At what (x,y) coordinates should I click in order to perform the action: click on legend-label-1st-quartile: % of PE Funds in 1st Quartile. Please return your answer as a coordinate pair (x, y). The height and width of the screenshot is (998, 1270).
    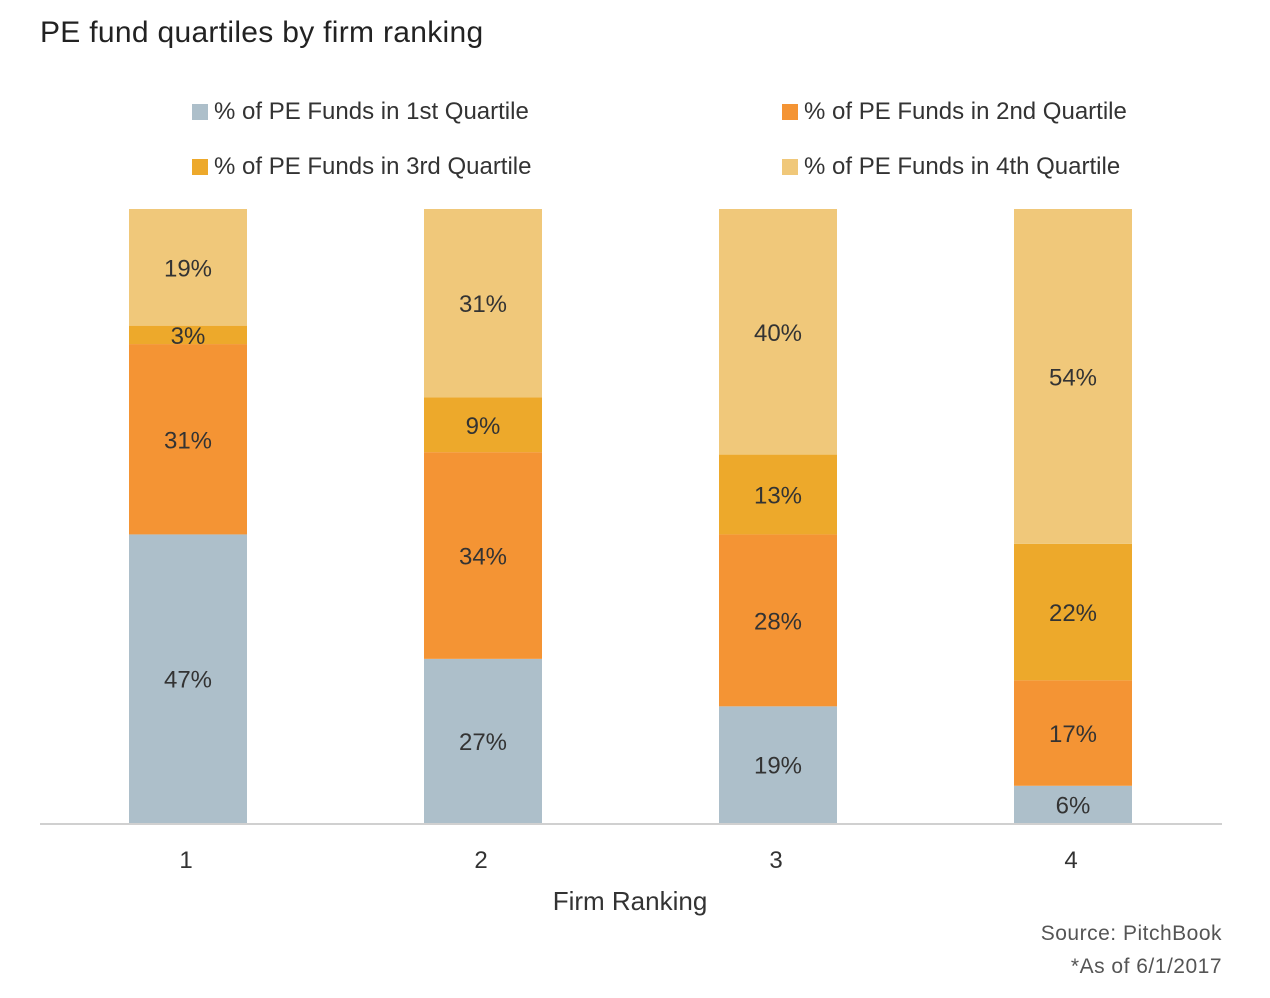
    Looking at the image, I should click on (371, 111).